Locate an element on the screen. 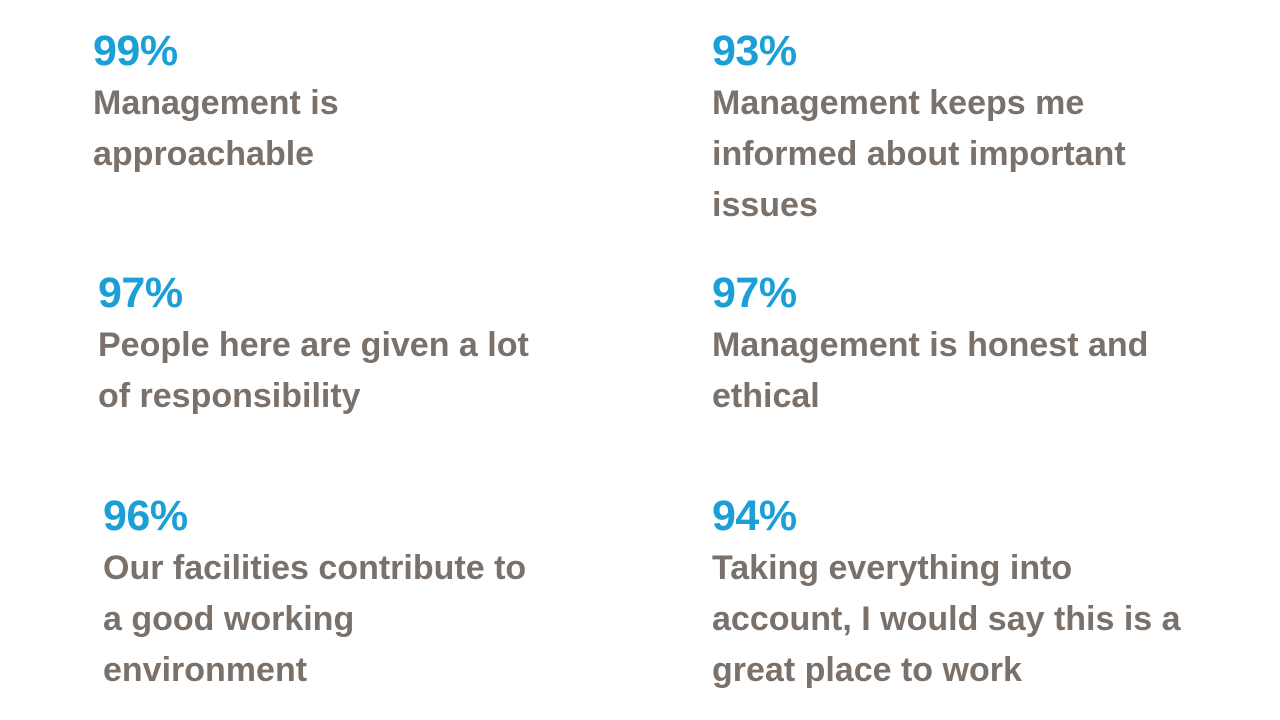 This screenshot has width=1280, height=720. stat-percent: 93% is located at coordinates (754, 51).